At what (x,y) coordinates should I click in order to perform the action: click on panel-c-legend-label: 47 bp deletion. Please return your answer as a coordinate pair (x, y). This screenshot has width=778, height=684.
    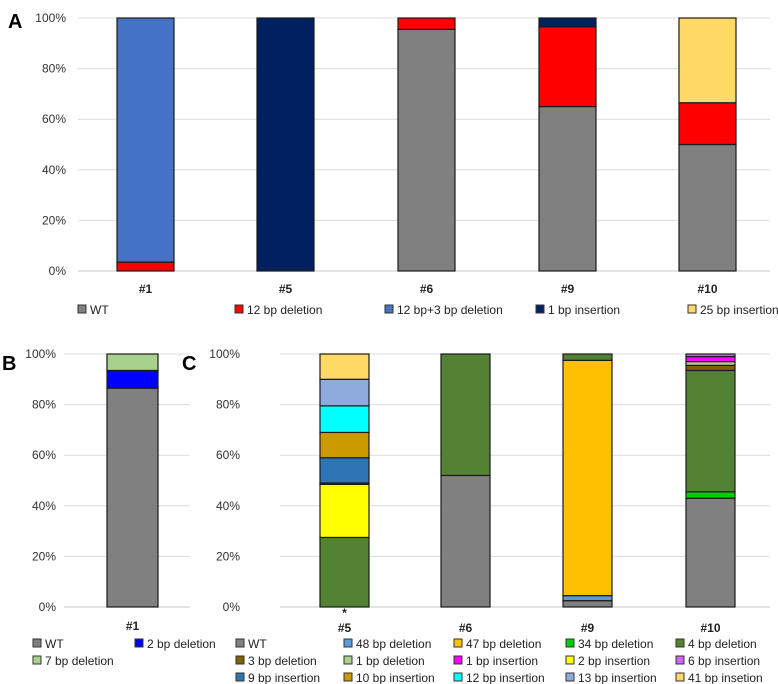
    Looking at the image, I should click on (503, 644).